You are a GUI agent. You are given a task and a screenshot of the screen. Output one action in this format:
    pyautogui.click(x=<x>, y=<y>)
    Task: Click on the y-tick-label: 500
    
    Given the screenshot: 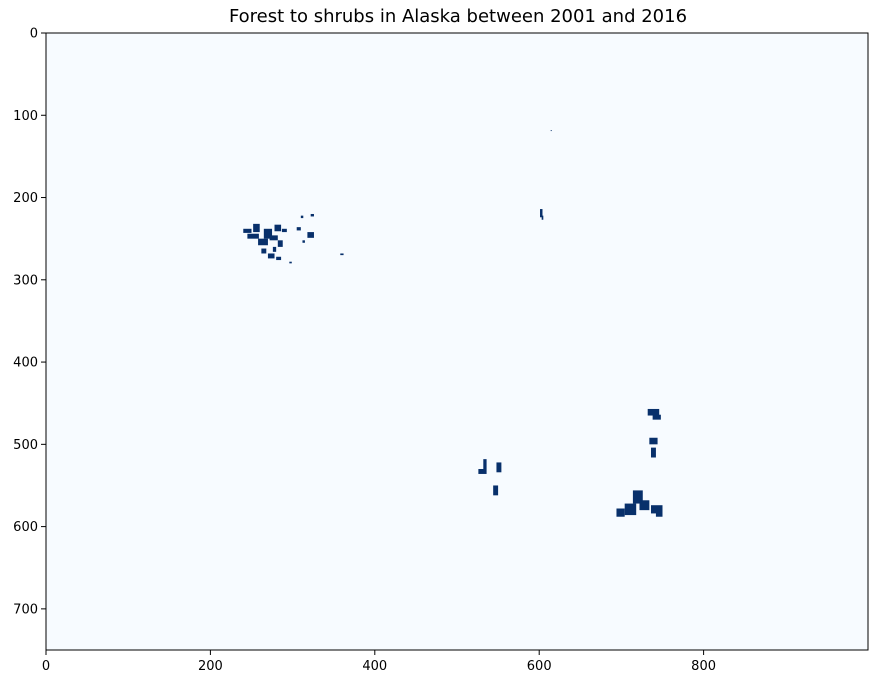 What is the action you would take?
    pyautogui.click(x=25, y=445)
    